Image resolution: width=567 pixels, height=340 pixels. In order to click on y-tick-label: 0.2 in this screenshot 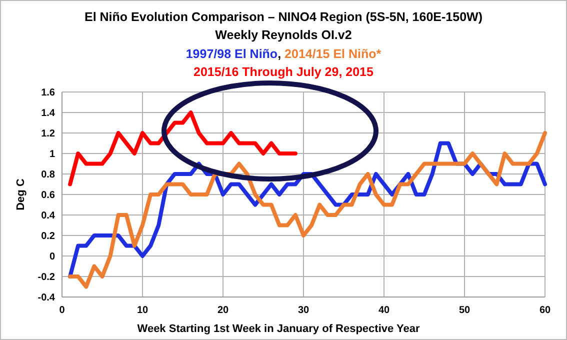, I will do `click(48, 236)`.